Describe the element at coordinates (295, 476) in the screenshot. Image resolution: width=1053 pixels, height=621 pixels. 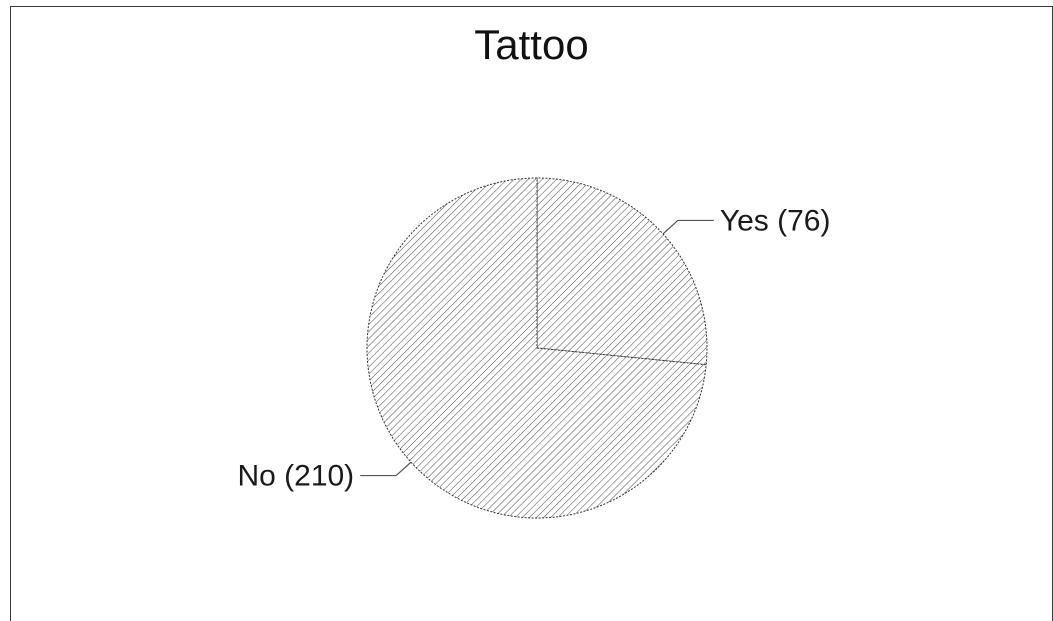
I see `slice-label-no: No (210)` at that location.